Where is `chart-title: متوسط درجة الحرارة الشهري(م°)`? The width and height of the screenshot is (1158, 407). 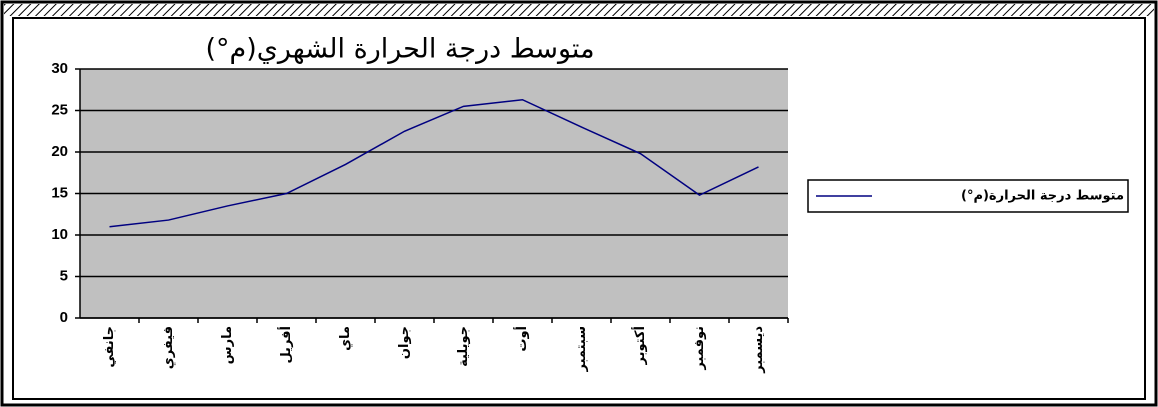
chart-title: متوسط درجة الحرارة الشهري(م°) is located at coordinates (399, 49).